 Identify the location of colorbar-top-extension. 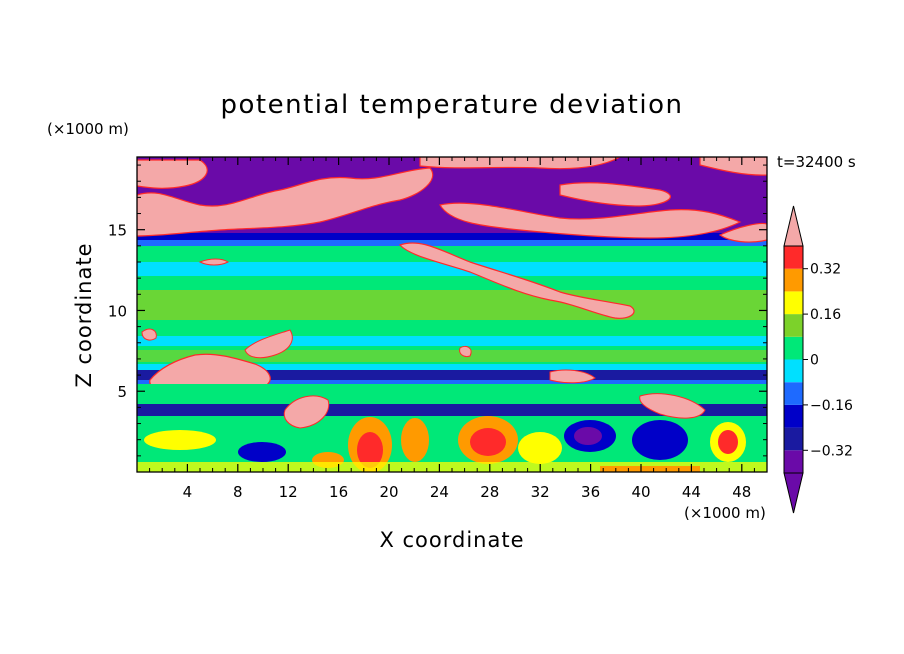
(793, 226).